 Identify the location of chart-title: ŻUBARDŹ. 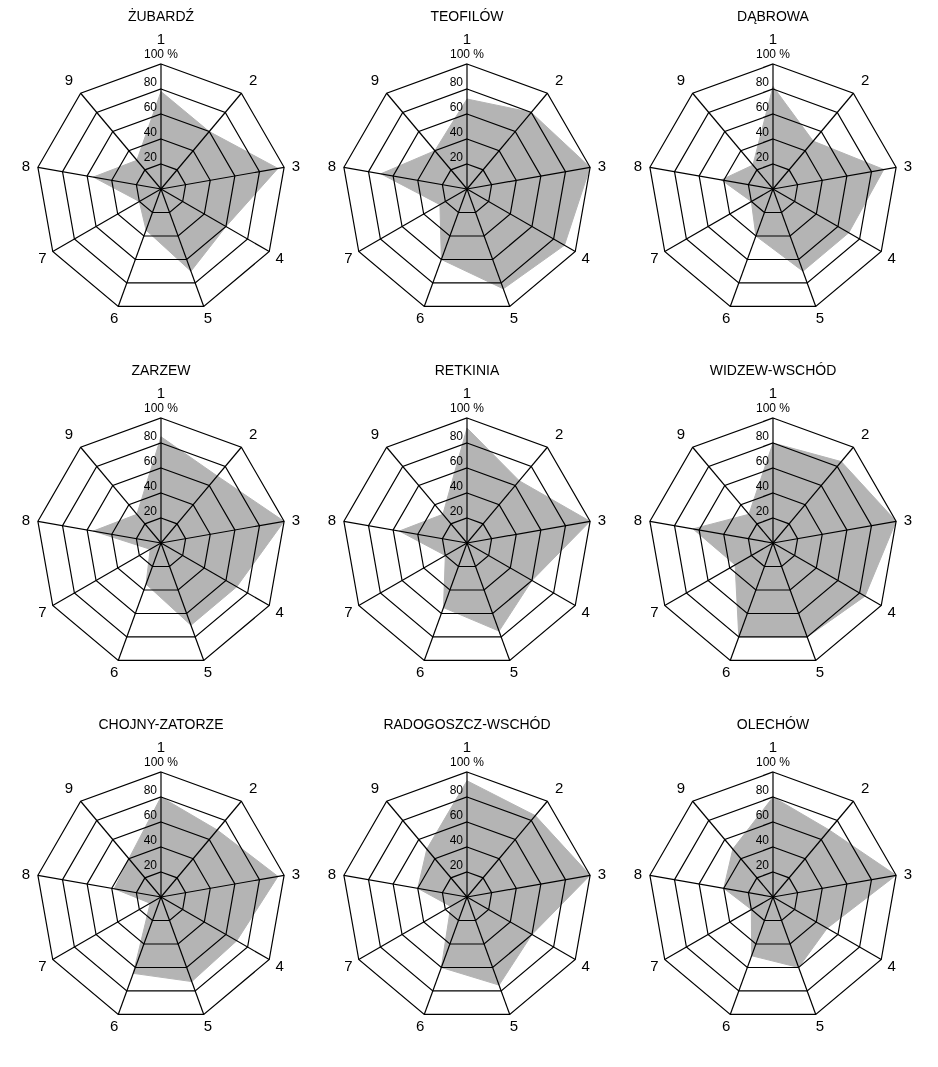
(161, 17).